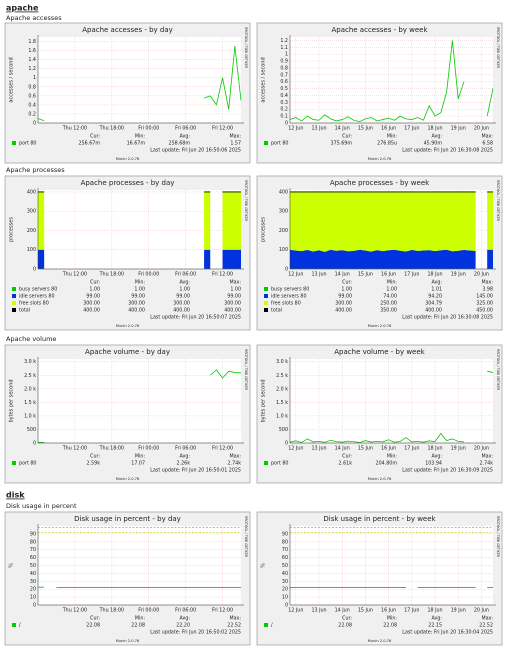 The width and height of the screenshot is (508, 649). Describe the element at coordinates (284, 41) in the screenshot. I see `y-tick-label: 1.2` at that location.